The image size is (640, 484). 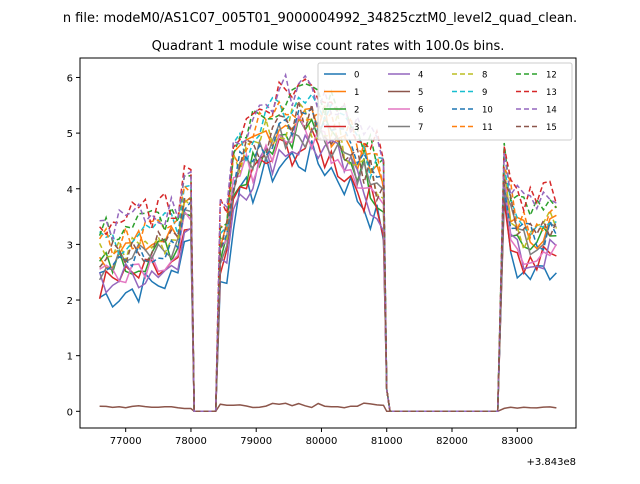 What do you see at coordinates (356, 128) in the screenshot?
I see `legend-label: 3` at bounding box center [356, 128].